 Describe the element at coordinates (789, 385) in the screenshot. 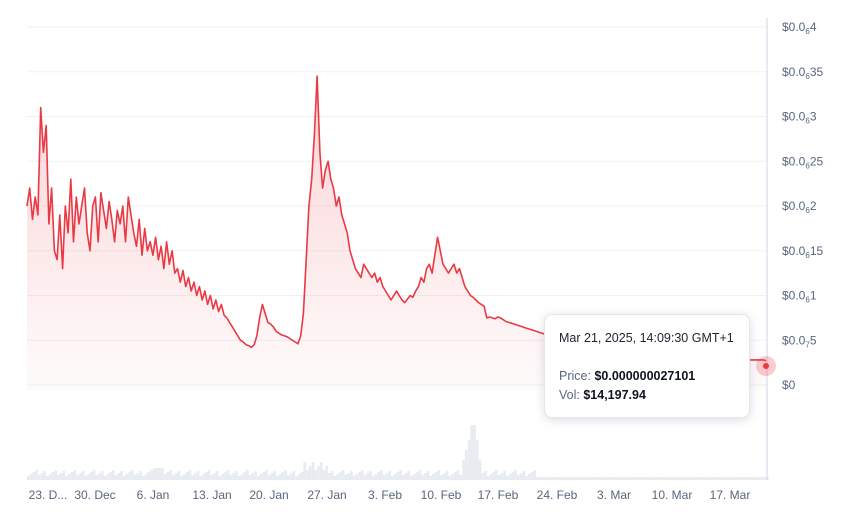

I see `y-tick-label: $0` at that location.